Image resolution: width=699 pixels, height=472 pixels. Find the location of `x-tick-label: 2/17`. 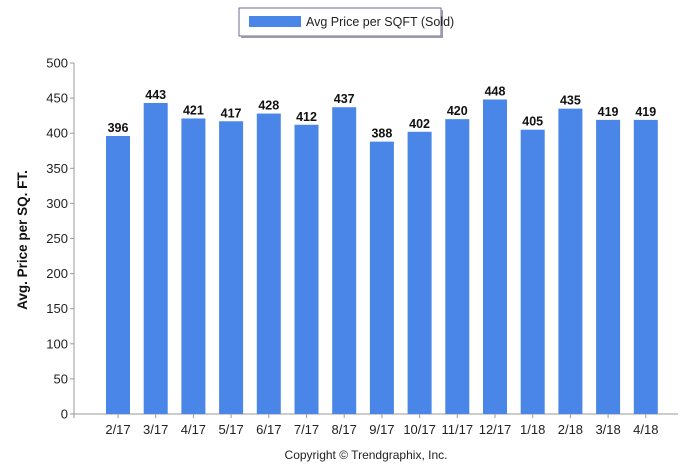

x-tick-label: 2/17 is located at coordinates (117, 429).